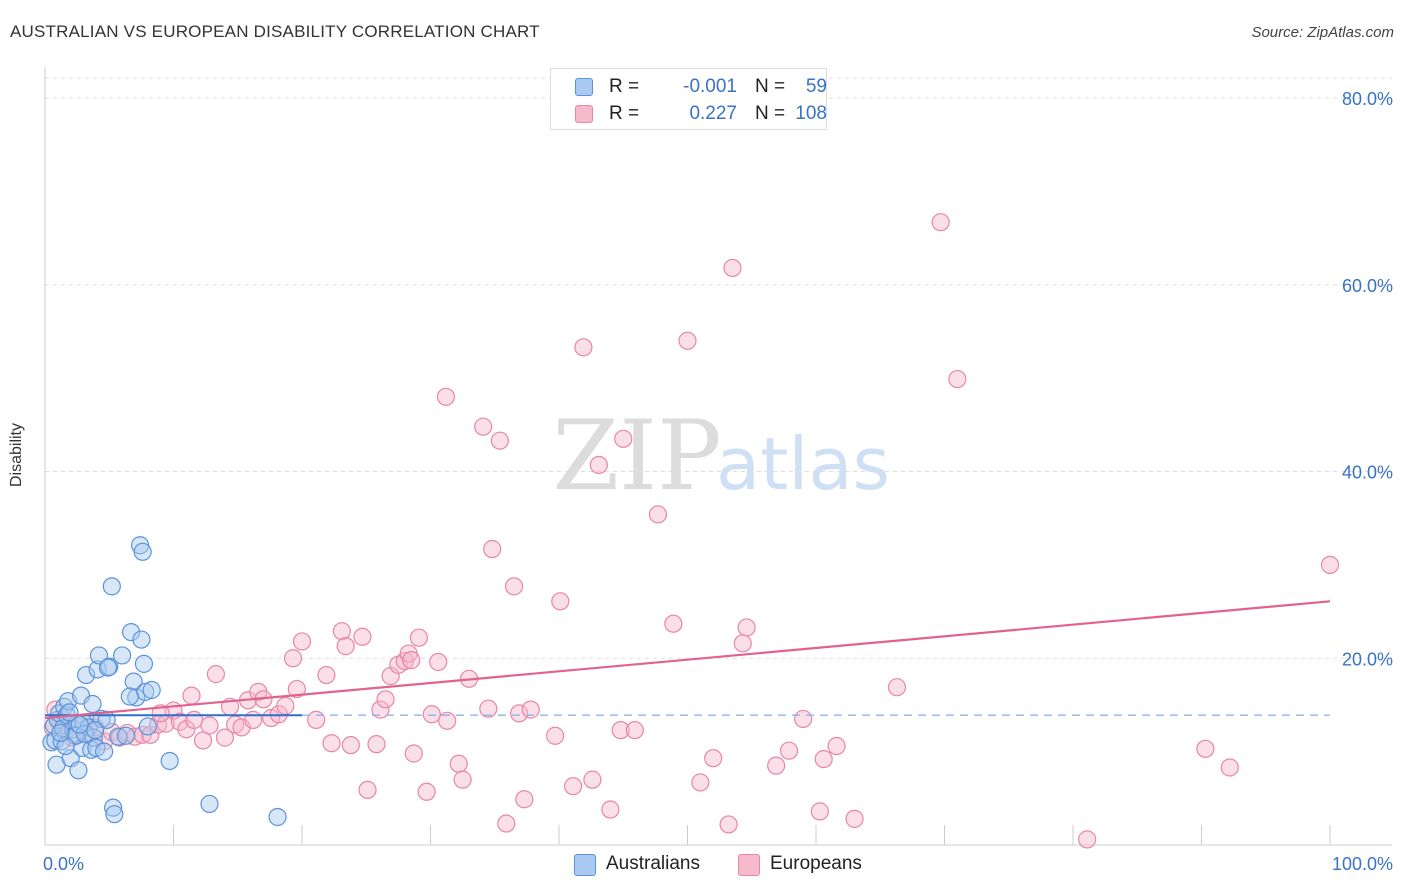 The height and width of the screenshot is (892, 1406). Describe the element at coordinates (749, 865) in the screenshot. I see `europeans-legend-swatch` at that location.